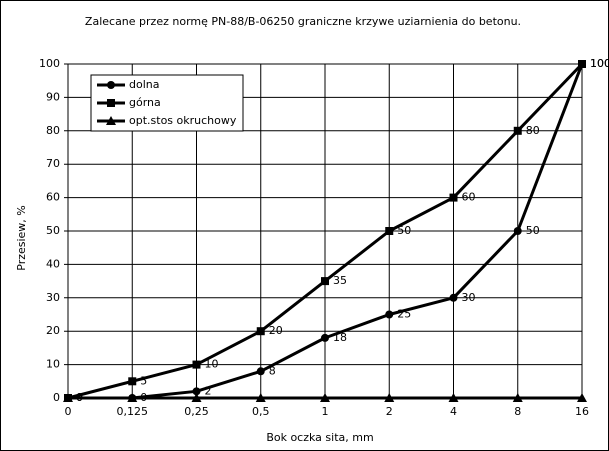  I want to click on x-tick-label: 4, so click(453, 411).